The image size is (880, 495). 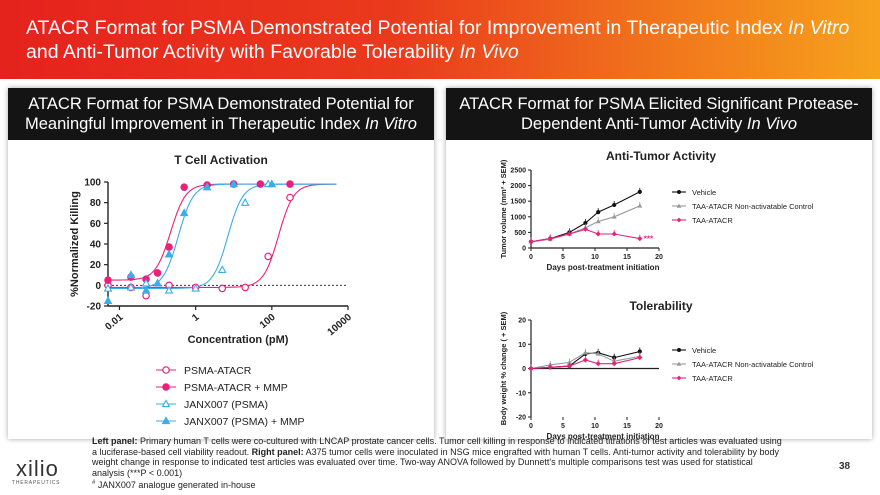 What do you see at coordinates (585, 217) in the screenshot?
I see `tumor-series-line` at bounding box center [585, 217].